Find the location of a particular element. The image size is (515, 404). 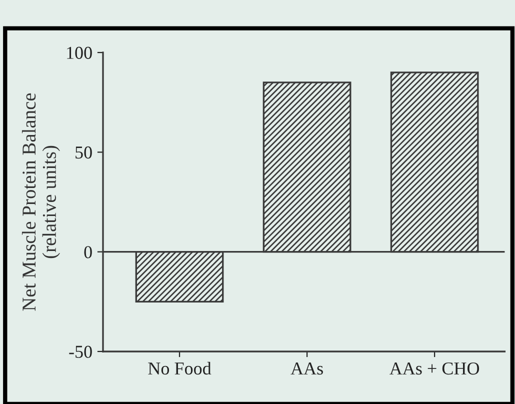

x-tick-label: AAs + CHO is located at coordinates (435, 368).